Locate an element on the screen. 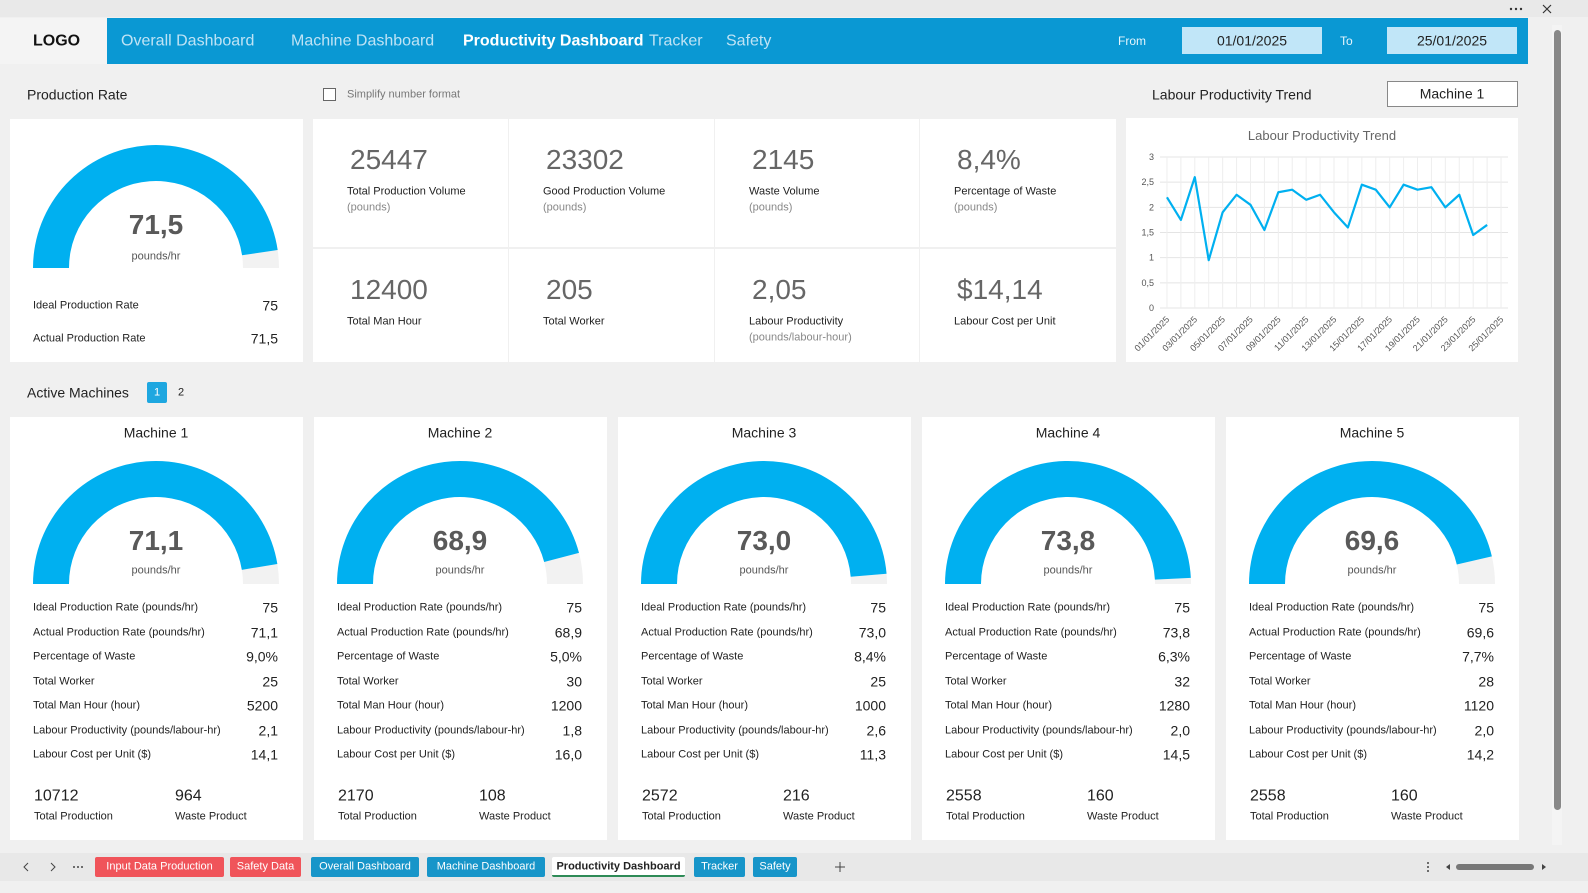  gauge-value: 73,8 is located at coordinates (1068, 541).